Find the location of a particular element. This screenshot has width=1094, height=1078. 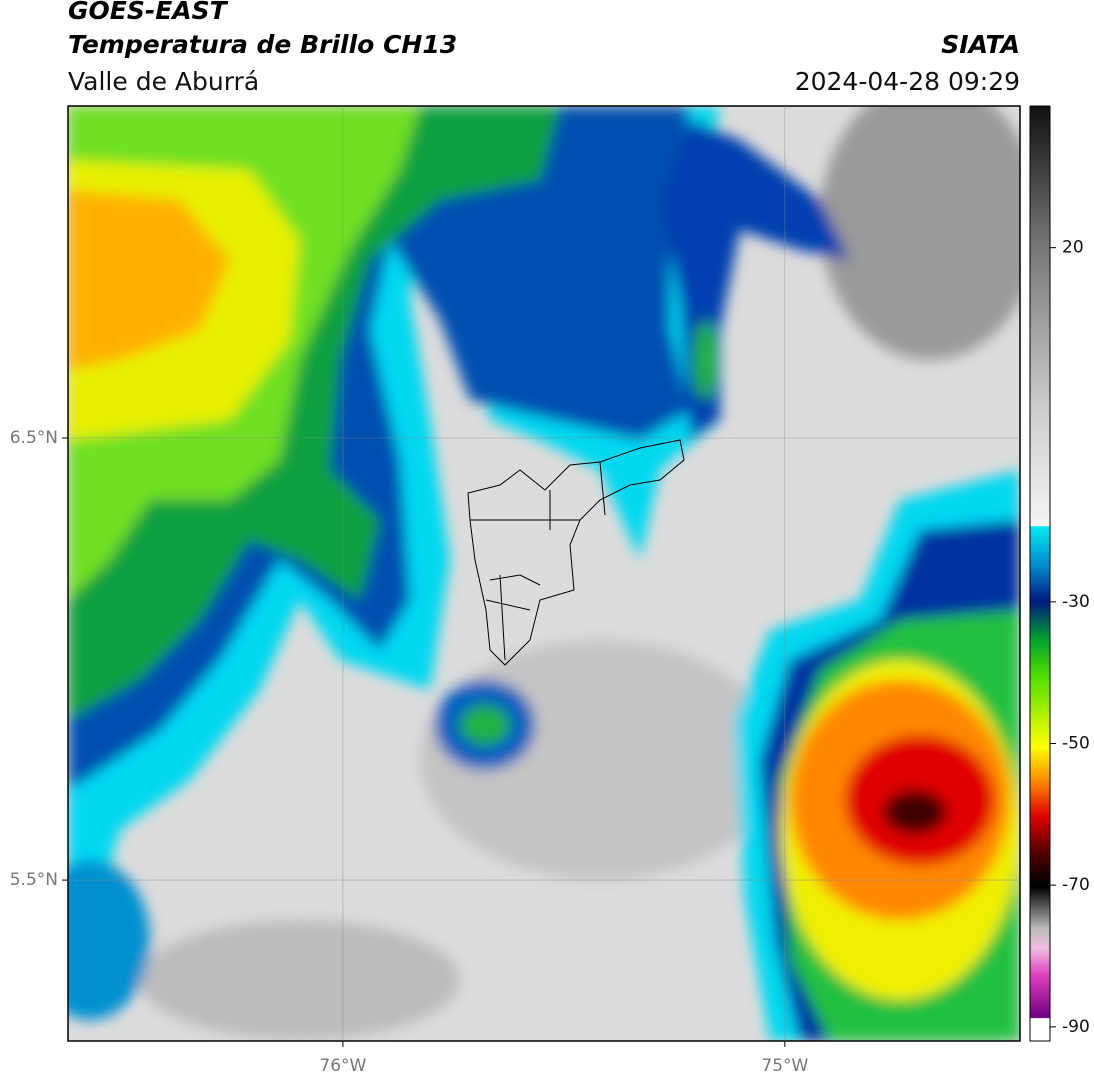

source: SIATA is located at coordinates (980, 44).